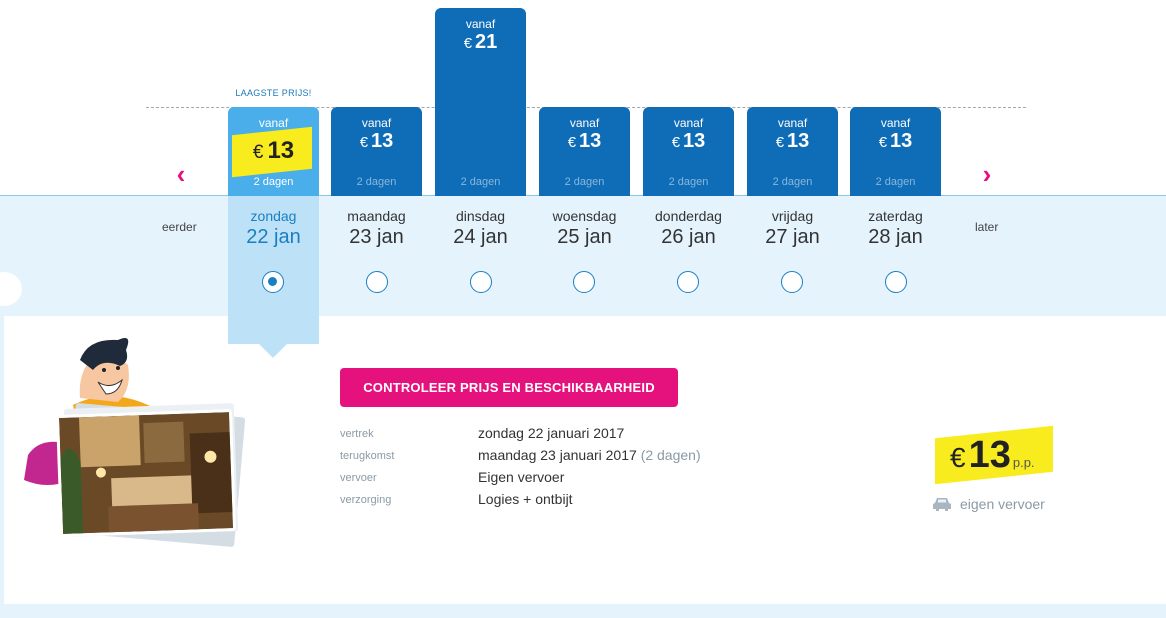 The image size is (1166, 618). Describe the element at coordinates (367, 456) in the screenshot. I see `detail-key: terugkomst` at that location.